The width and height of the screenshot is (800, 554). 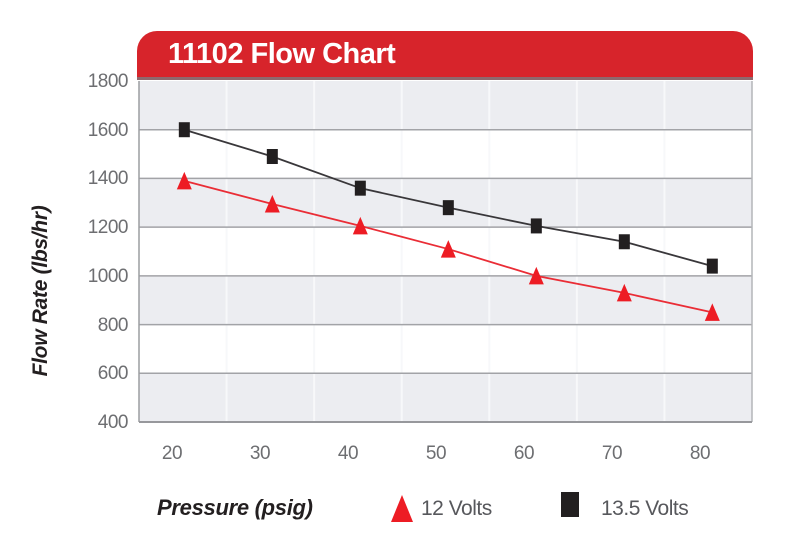 What do you see at coordinates (524, 453) in the screenshot?
I see `x-tick-label-60: 60` at bounding box center [524, 453].